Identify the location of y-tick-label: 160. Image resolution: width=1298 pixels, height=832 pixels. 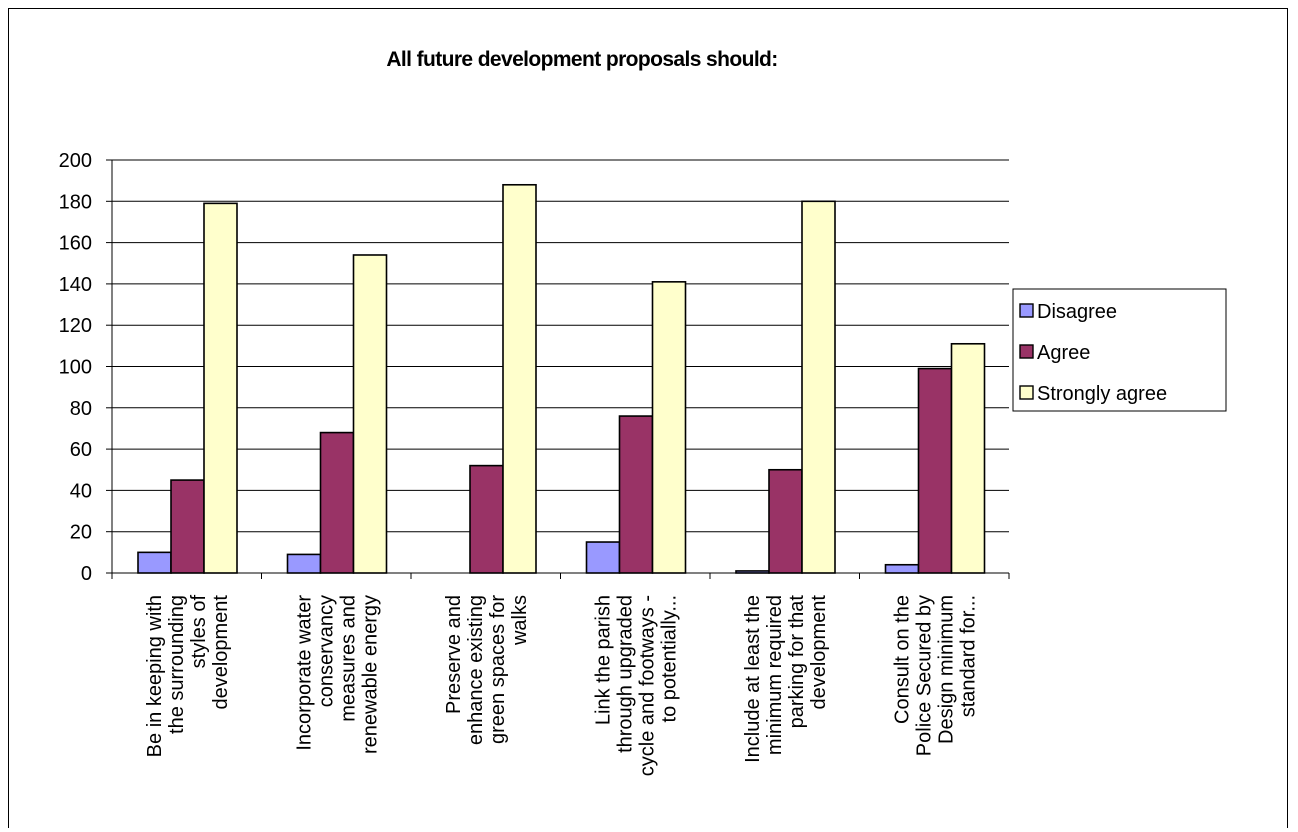
(75, 244).